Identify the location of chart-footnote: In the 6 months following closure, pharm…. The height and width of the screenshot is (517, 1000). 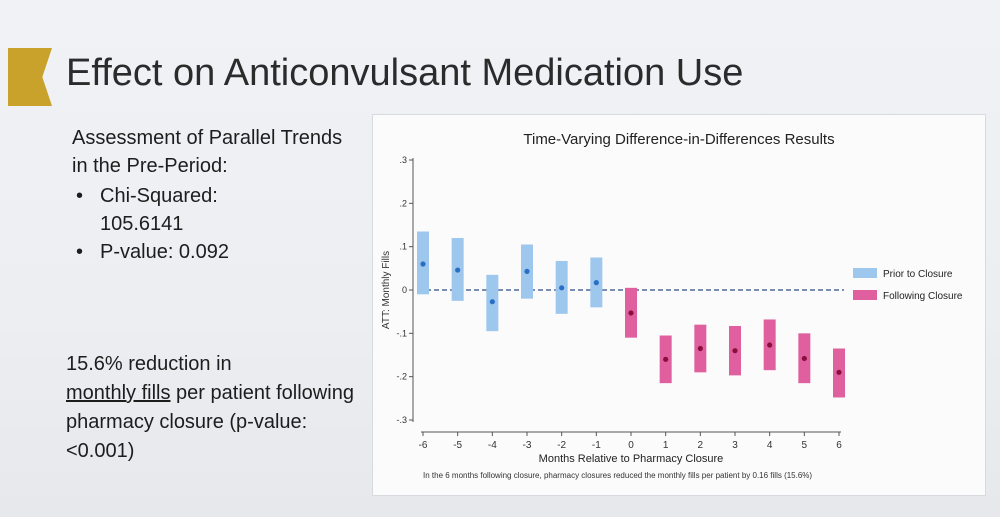
(618, 475).